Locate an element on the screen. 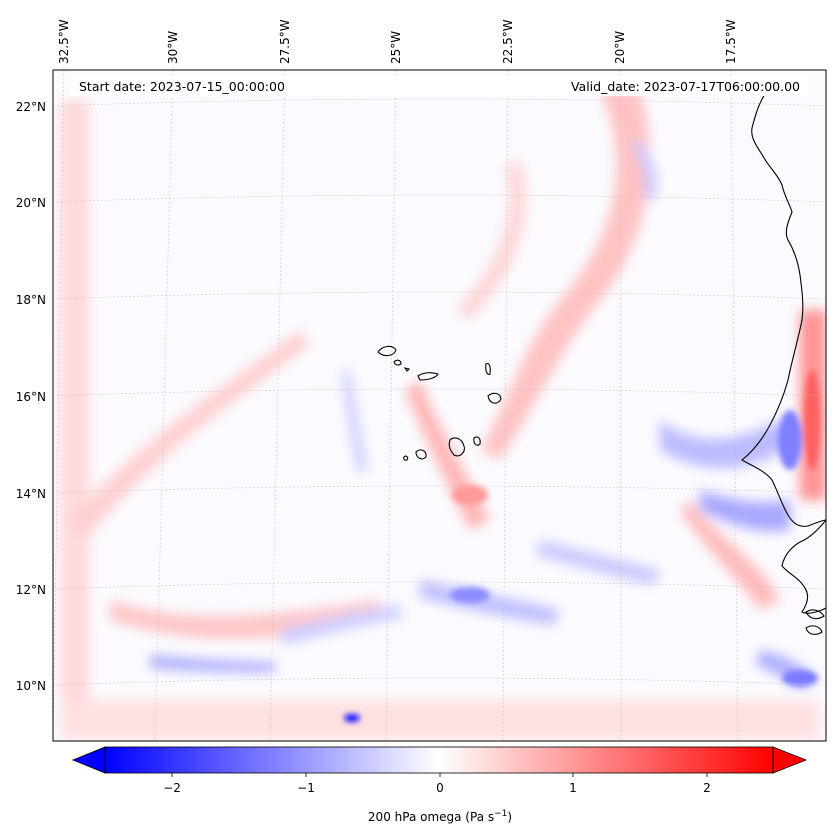 The height and width of the screenshot is (839, 837). lon-label: 17.5°W is located at coordinates (731, 41).